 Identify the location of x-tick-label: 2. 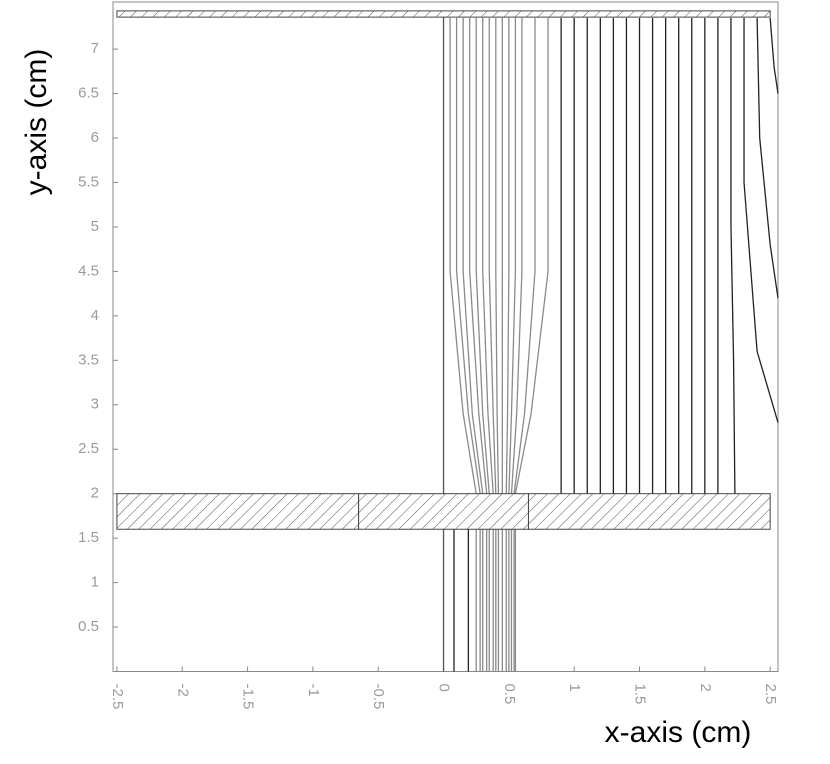
(705, 688).